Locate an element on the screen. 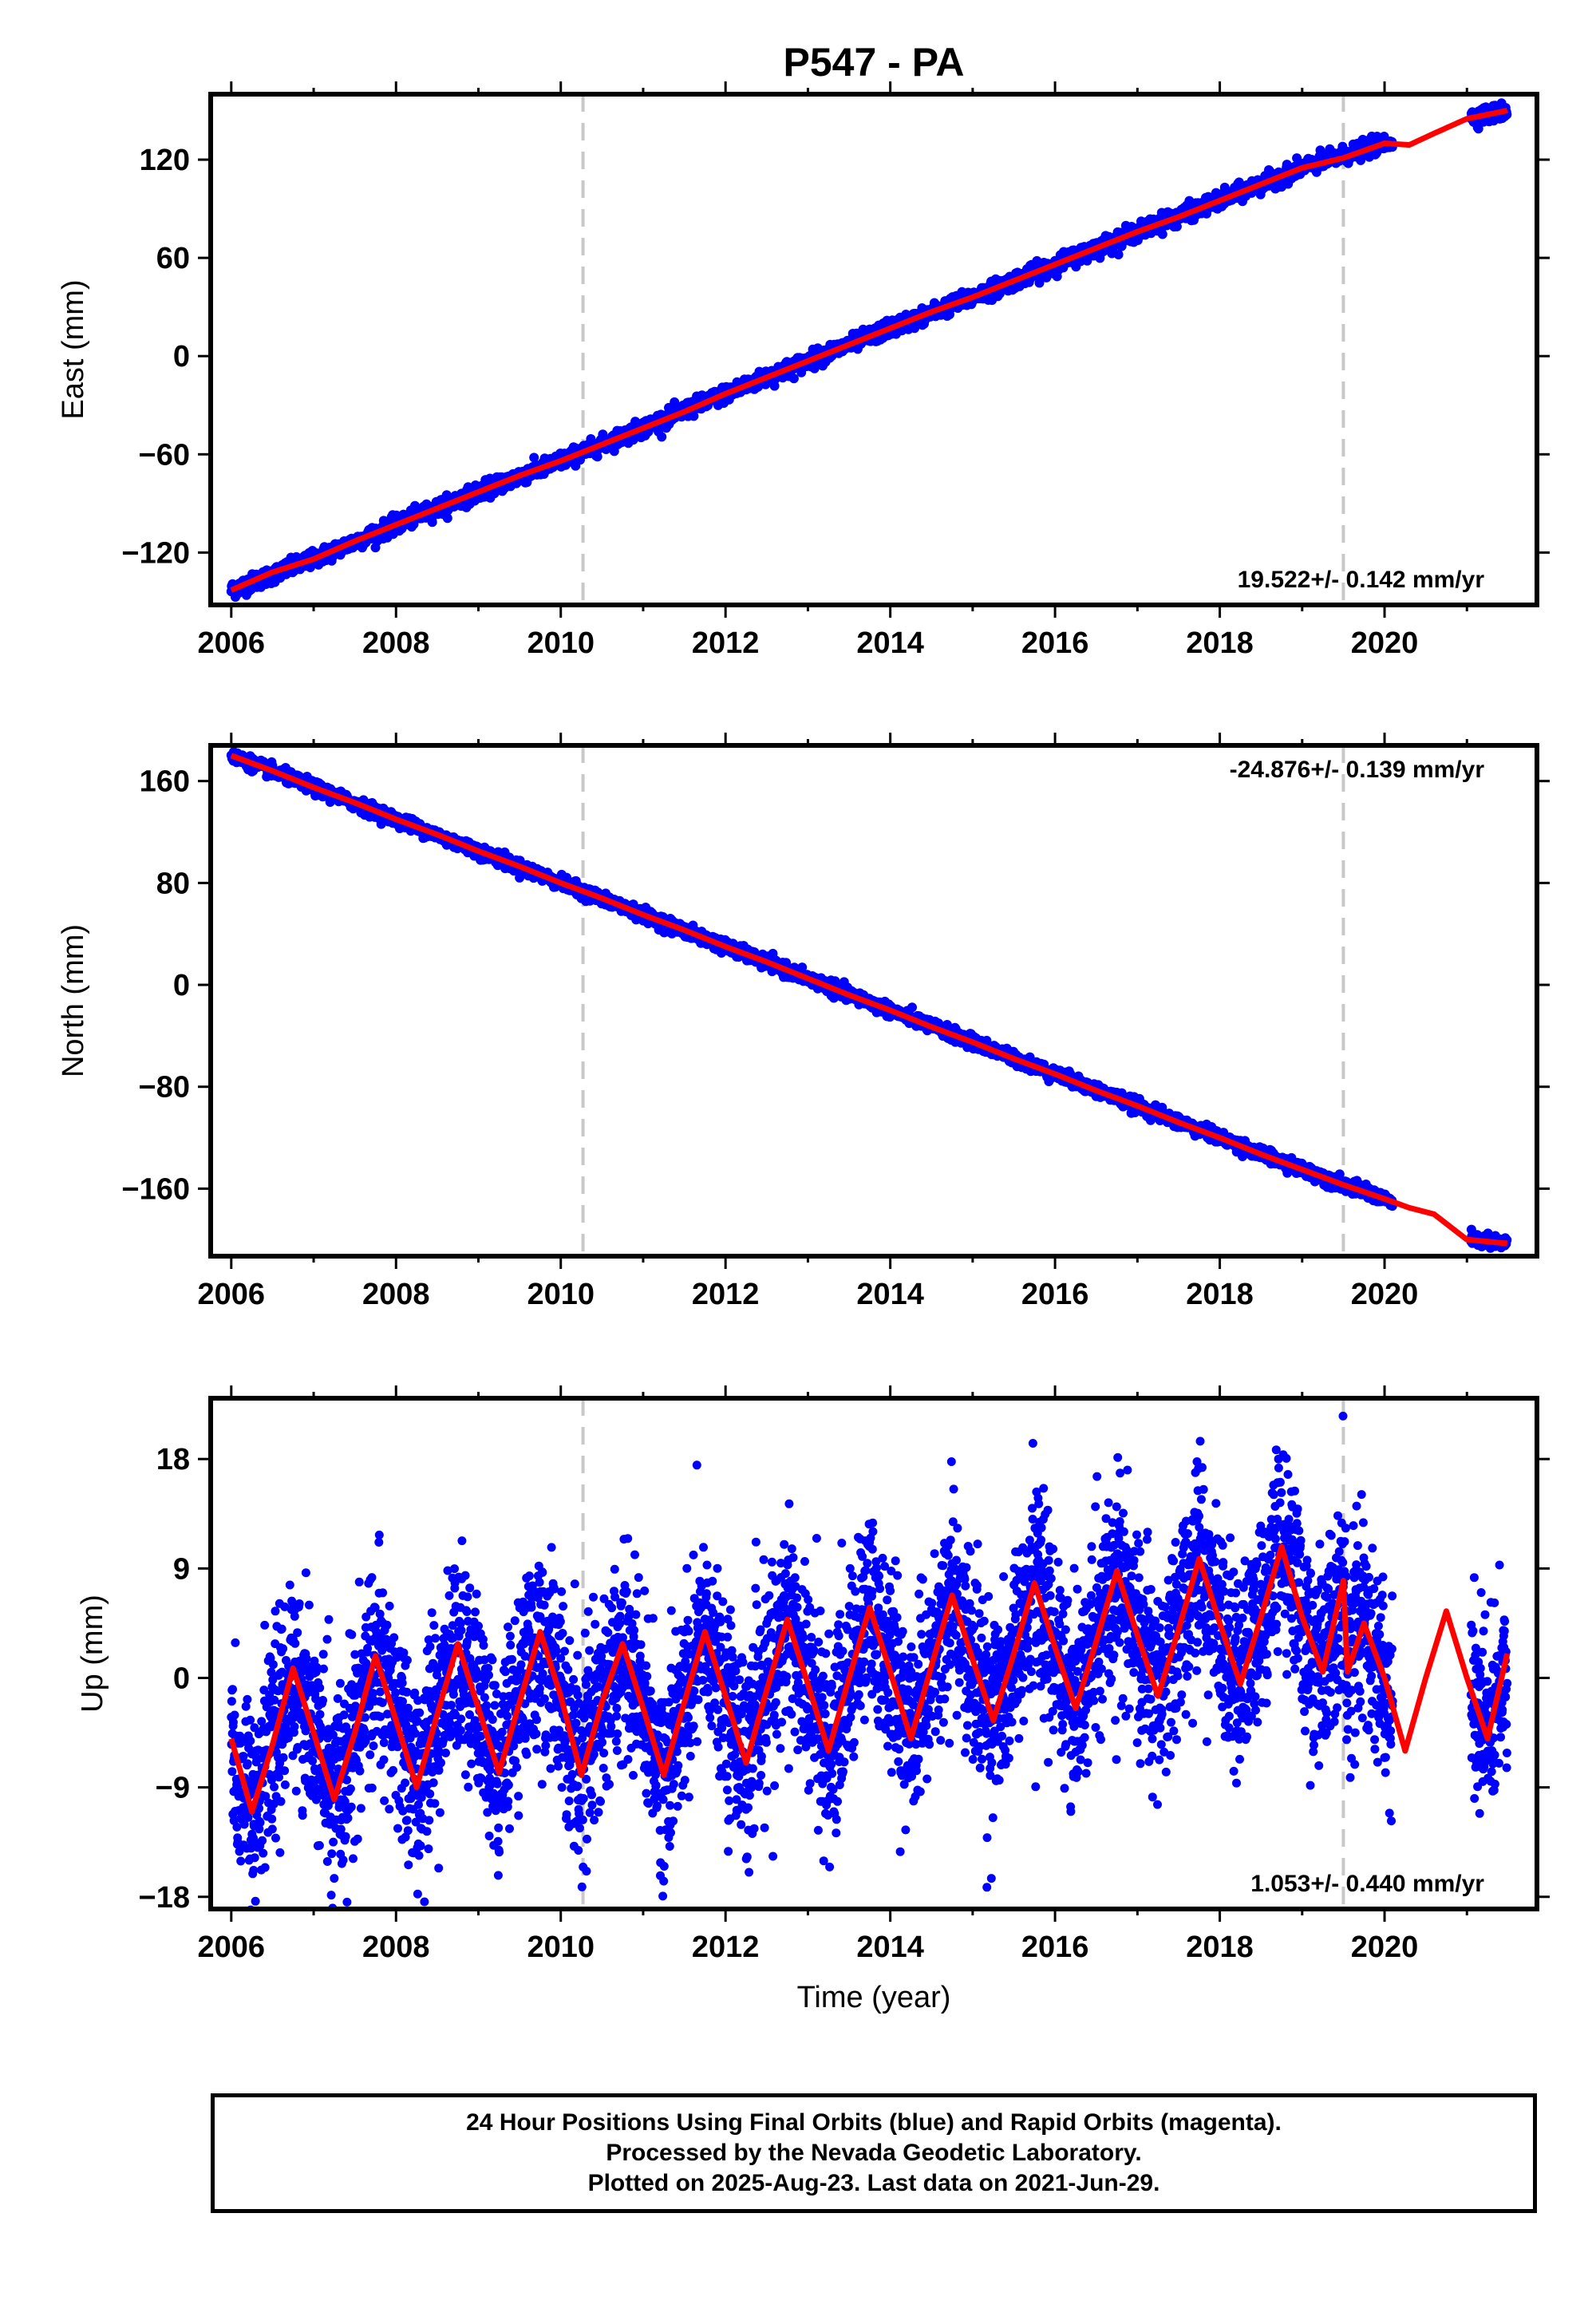 This screenshot has width=1596, height=2316. figure-title: P547 - PA is located at coordinates (874, 62).